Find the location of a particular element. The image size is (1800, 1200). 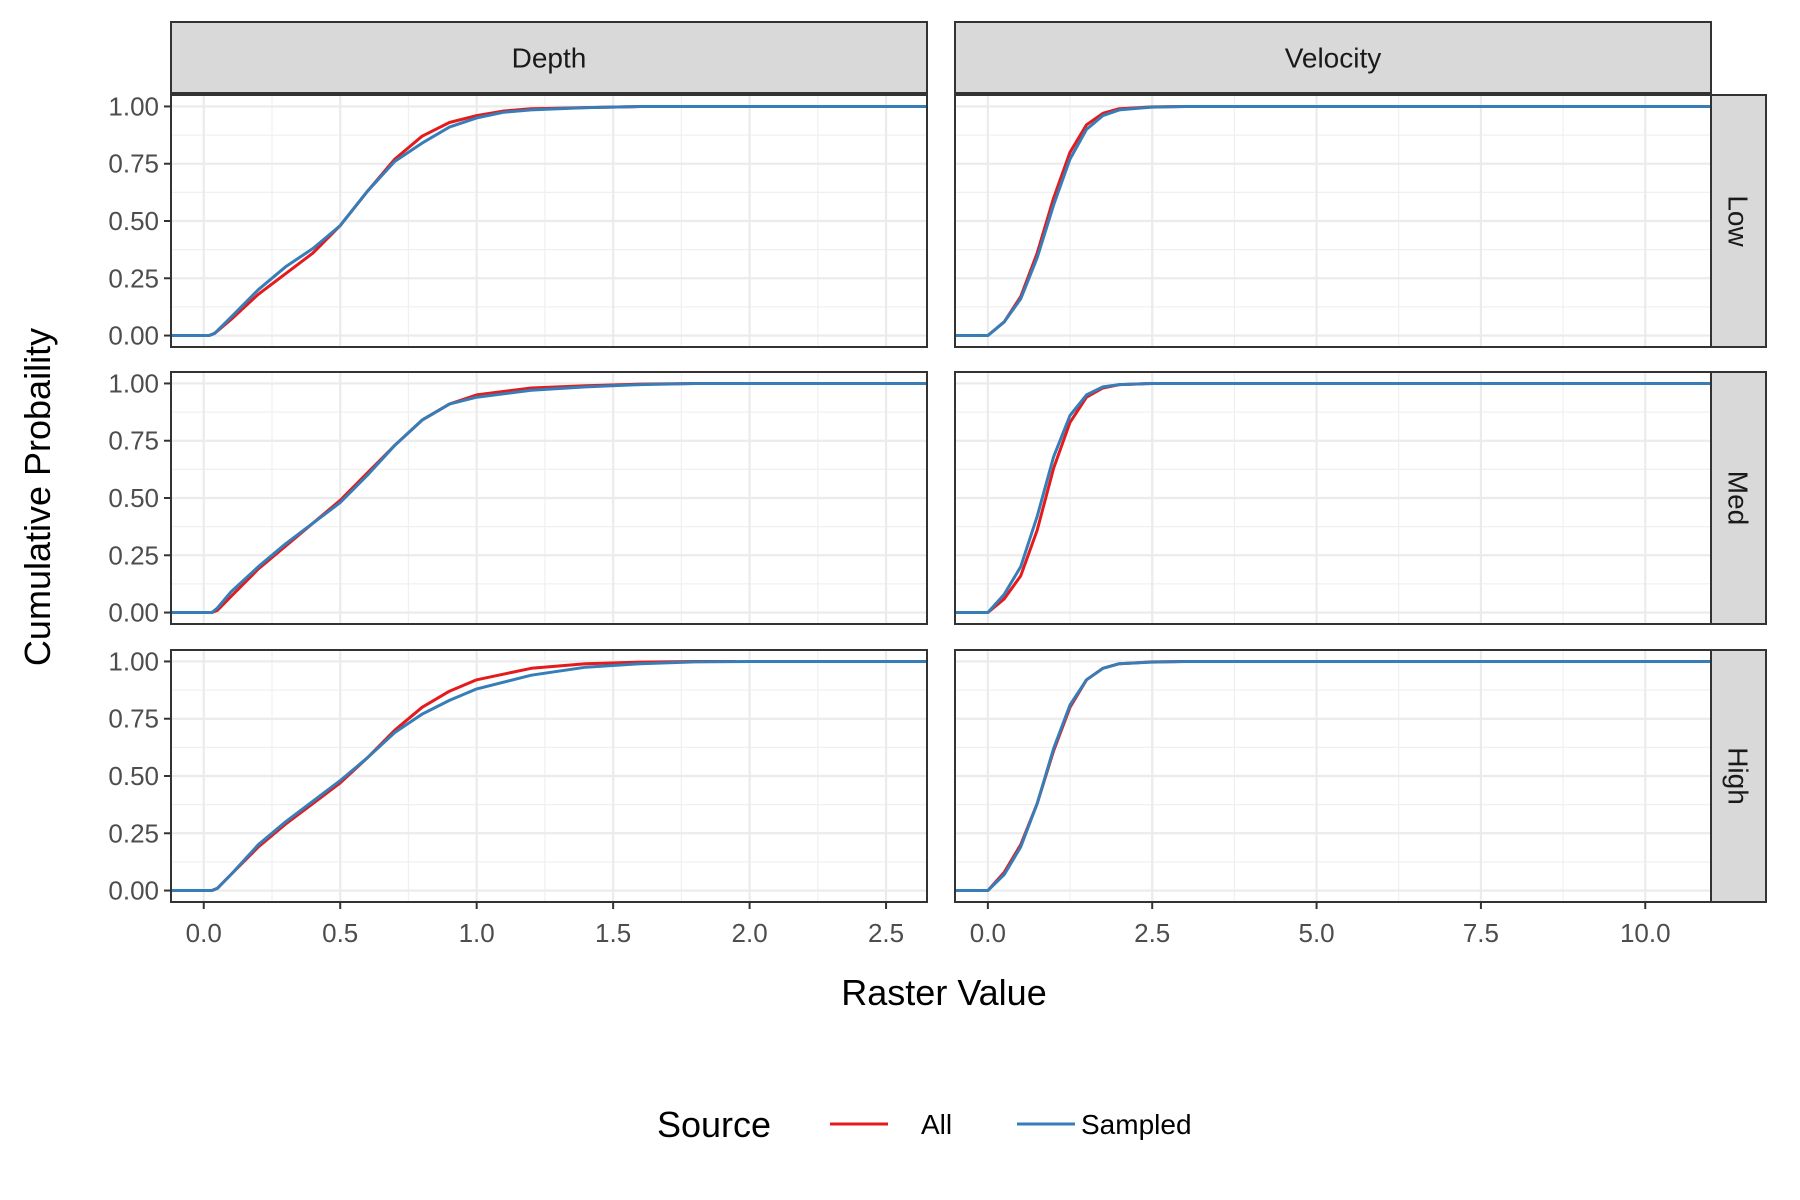

strip-velocity is located at coordinates (1333, 57).